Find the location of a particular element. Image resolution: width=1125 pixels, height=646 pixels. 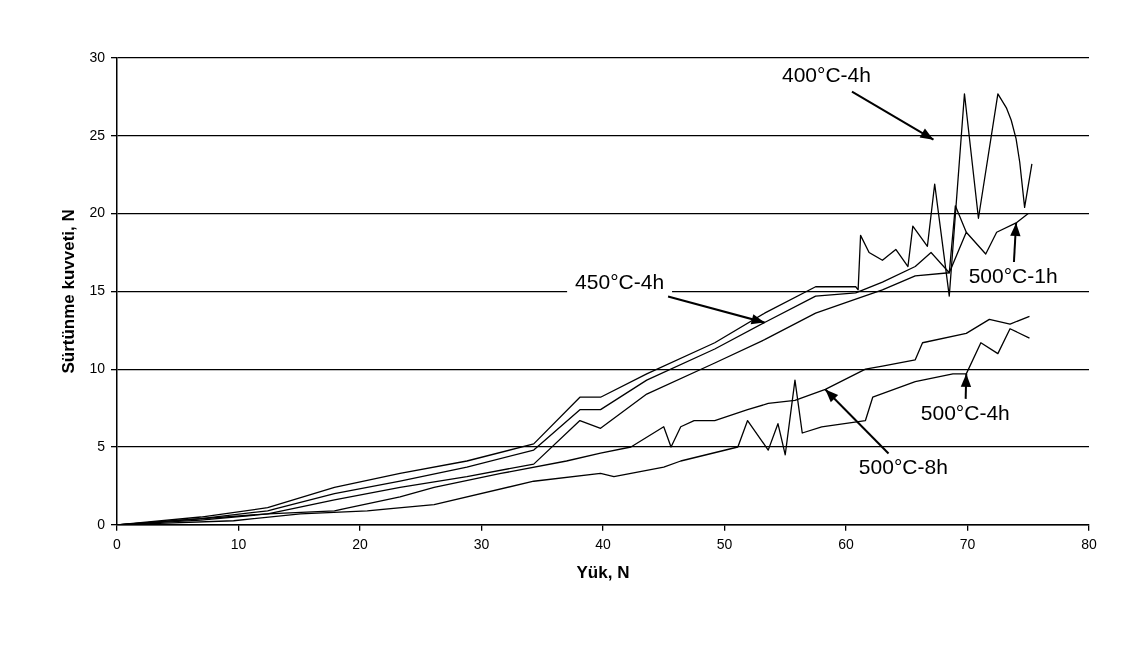

y-axis-title: Sürtünme kuvveti, N is located at coordinates (68, 291).